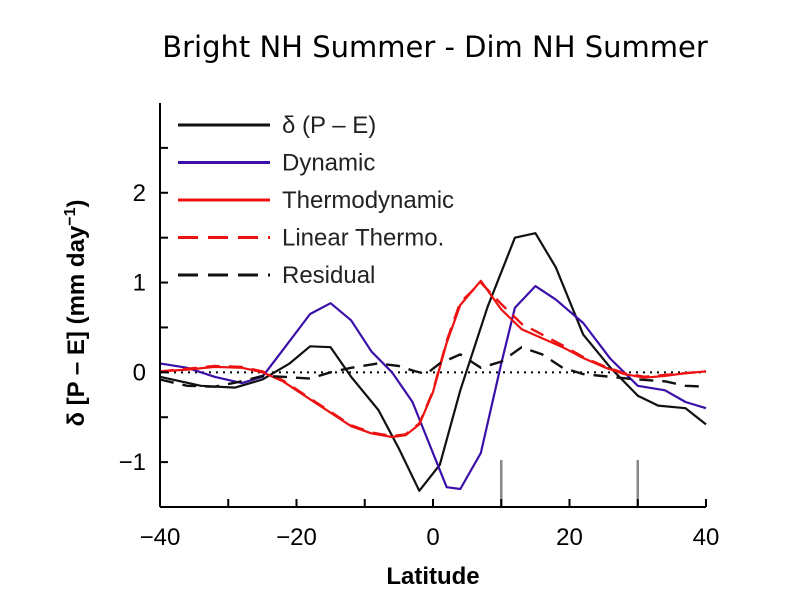 This screenshot has height=600, width=800. Describe the element at coordinates (435, 47) in the screenshot. I see `chart-title: Bright NH Summer - Dim NH Summer` at that location.